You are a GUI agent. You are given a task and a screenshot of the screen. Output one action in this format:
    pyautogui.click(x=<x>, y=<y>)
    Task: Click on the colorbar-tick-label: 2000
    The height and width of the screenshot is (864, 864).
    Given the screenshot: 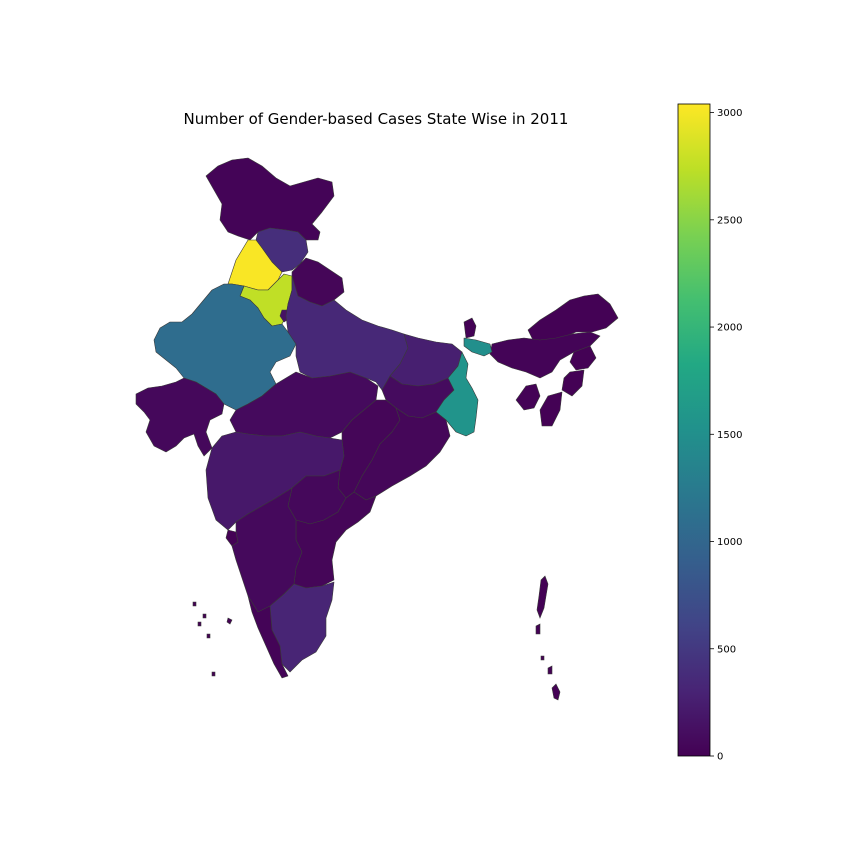 What is the action you would take?
    pyautogui.click(x=729, y=328)
    